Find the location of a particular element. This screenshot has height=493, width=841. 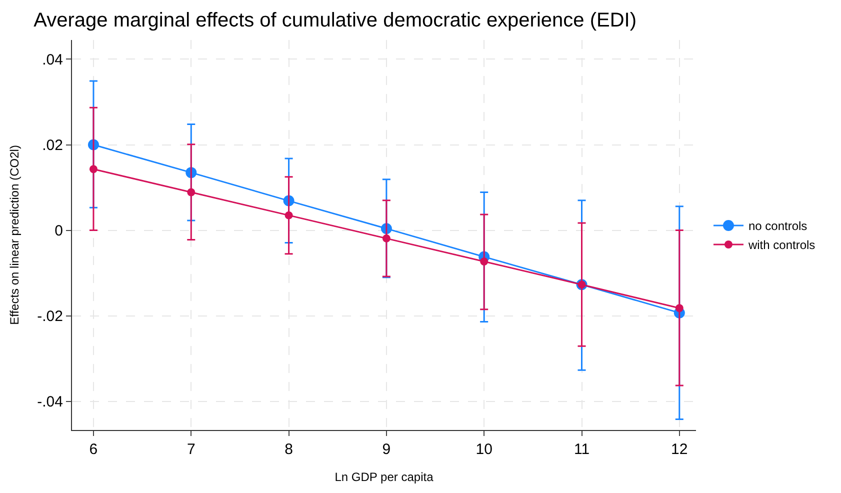

x-tick-label: 12 is located at coordinates (679, 449).